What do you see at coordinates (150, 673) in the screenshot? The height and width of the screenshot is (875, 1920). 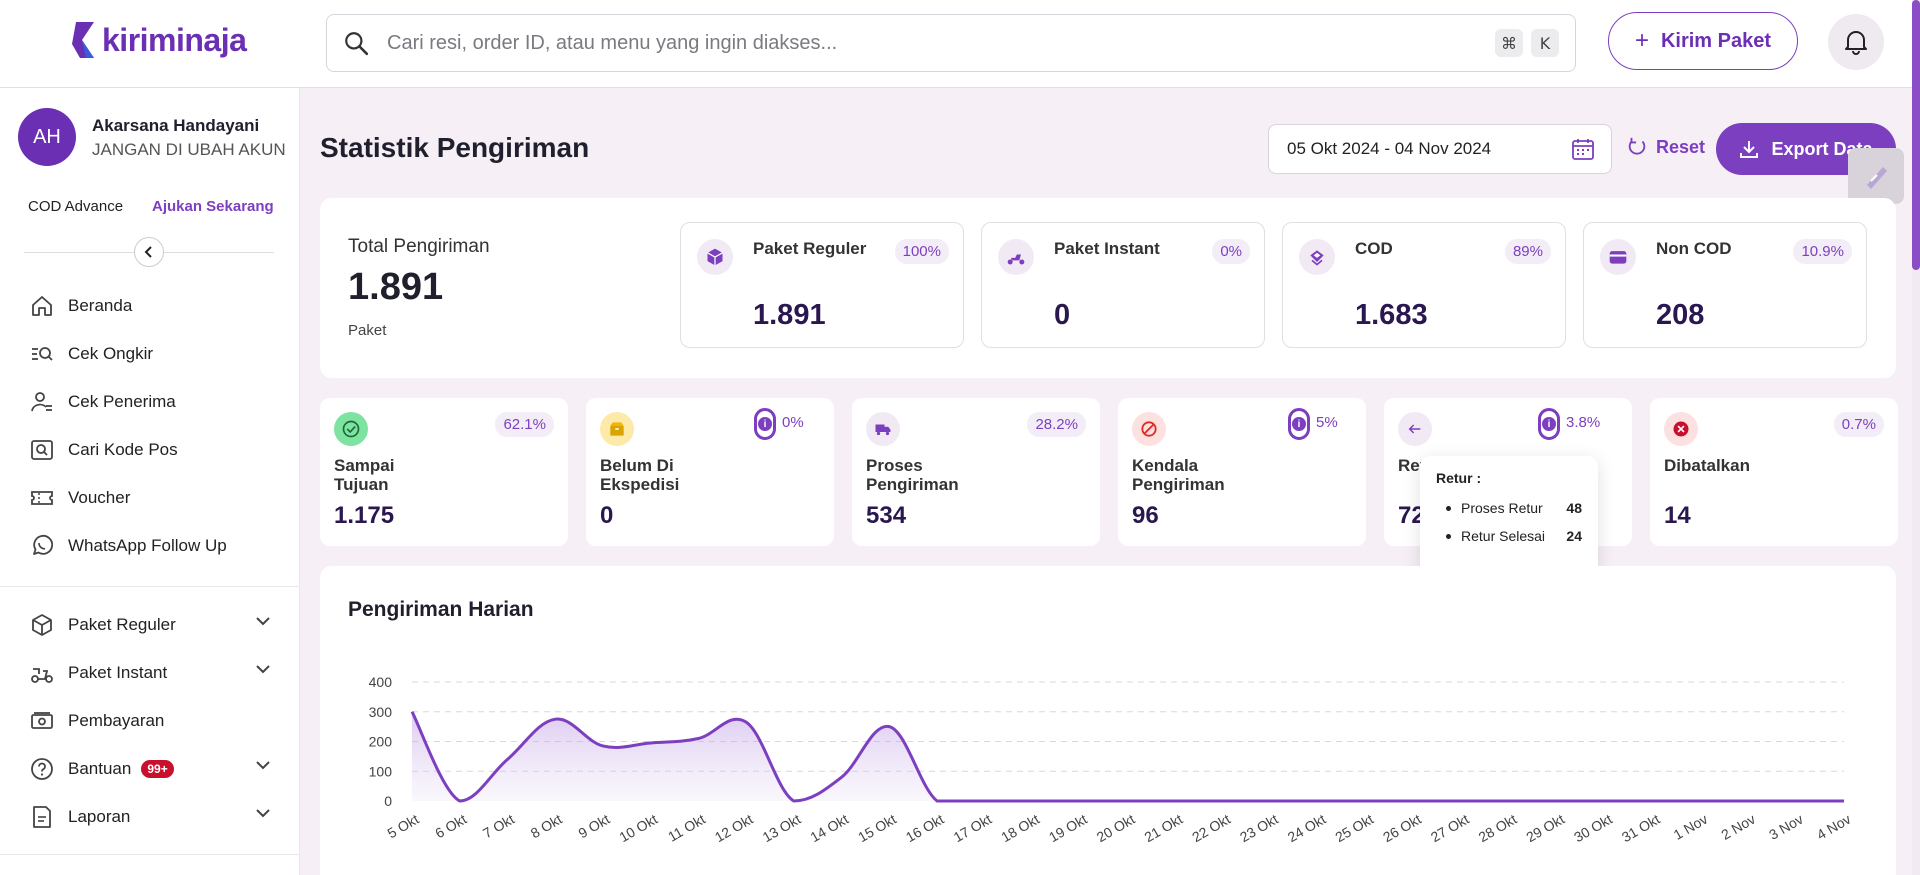 I see `sidebar-item-paket-instant: Paket Instant` at bounding box center [150, 673].